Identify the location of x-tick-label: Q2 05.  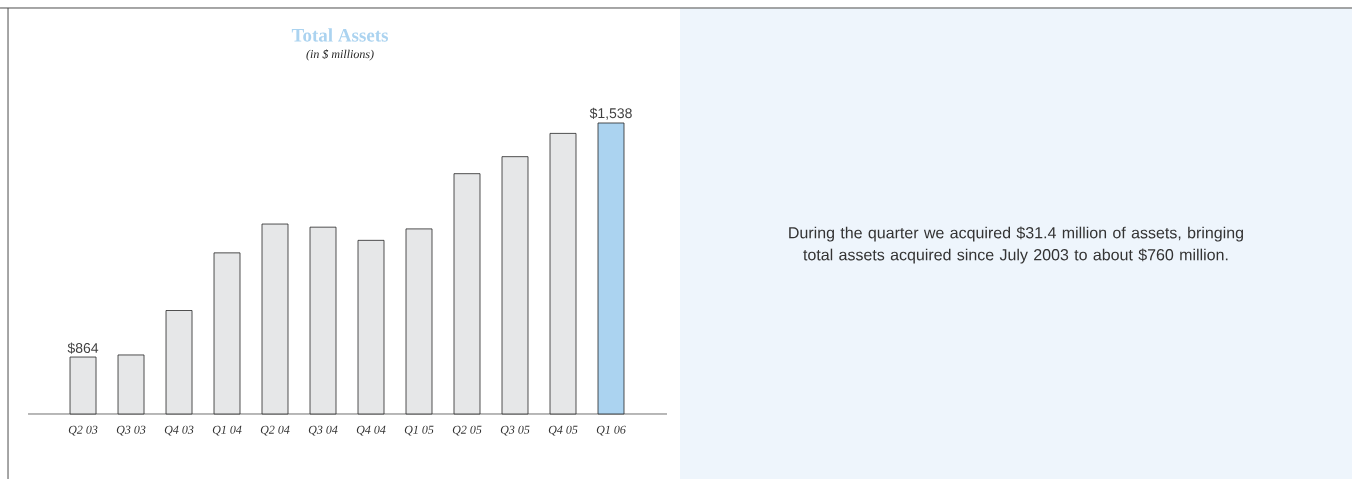
(467, 430).